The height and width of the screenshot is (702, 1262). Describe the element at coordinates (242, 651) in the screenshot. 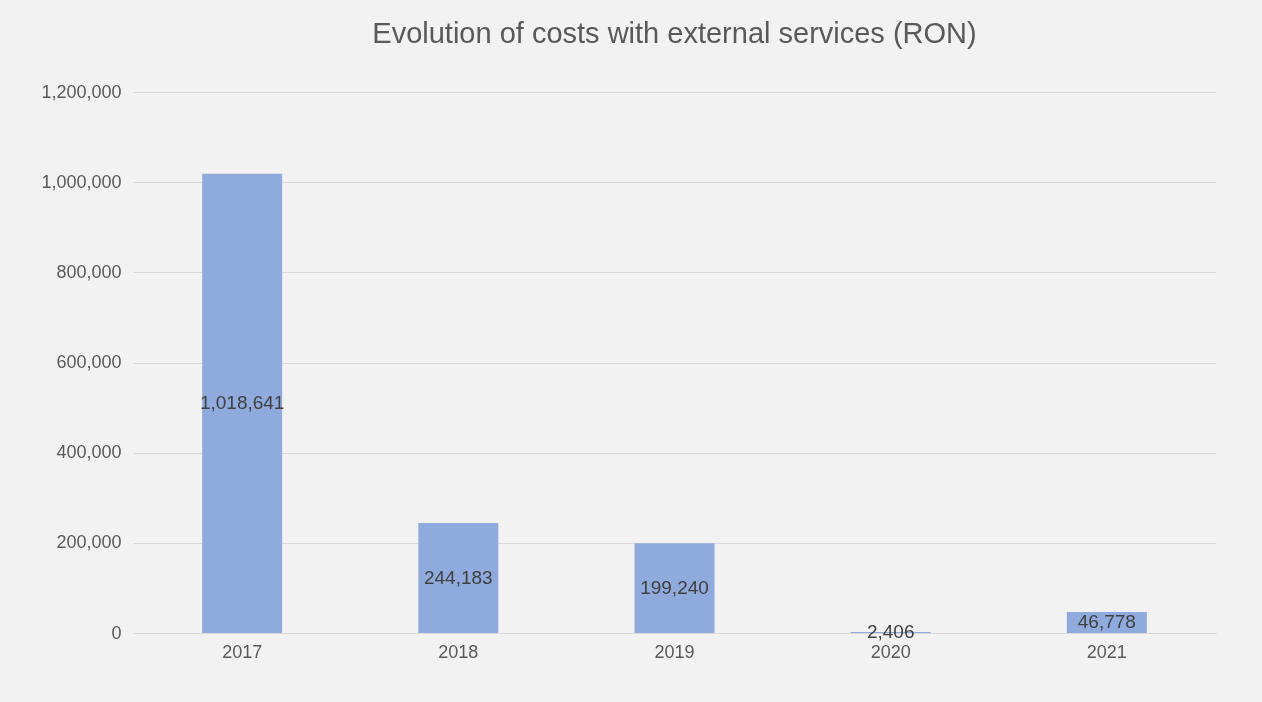

I see `x-tick-label: 2017` at that location.